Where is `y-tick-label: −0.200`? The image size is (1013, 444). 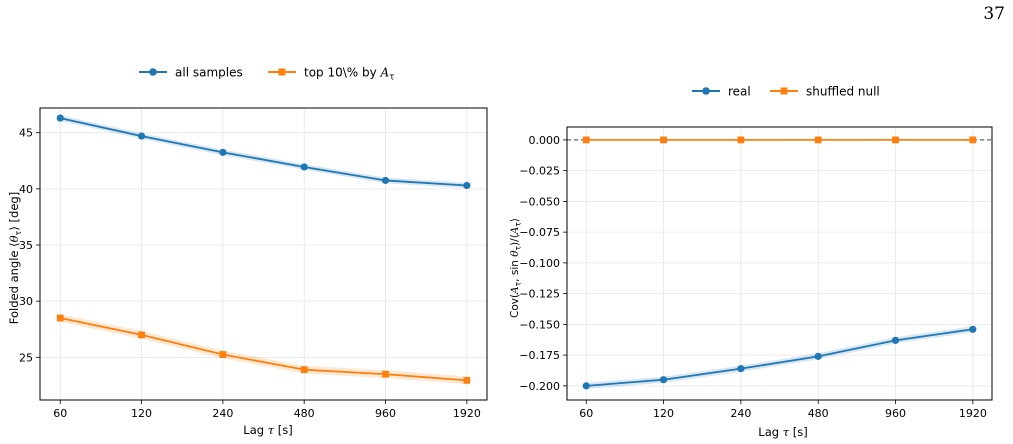
y-tick-label: −0.200 is located at coordinates (539, 386).